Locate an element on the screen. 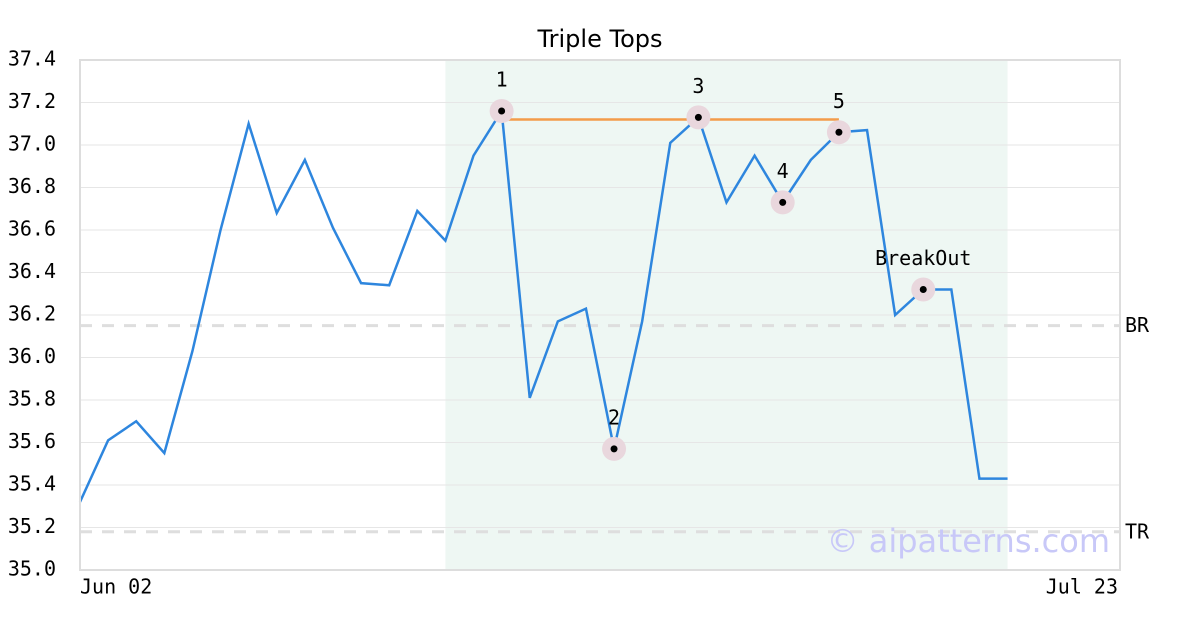  y-tick-label: 36.6 is located at coordinates (32, 229).